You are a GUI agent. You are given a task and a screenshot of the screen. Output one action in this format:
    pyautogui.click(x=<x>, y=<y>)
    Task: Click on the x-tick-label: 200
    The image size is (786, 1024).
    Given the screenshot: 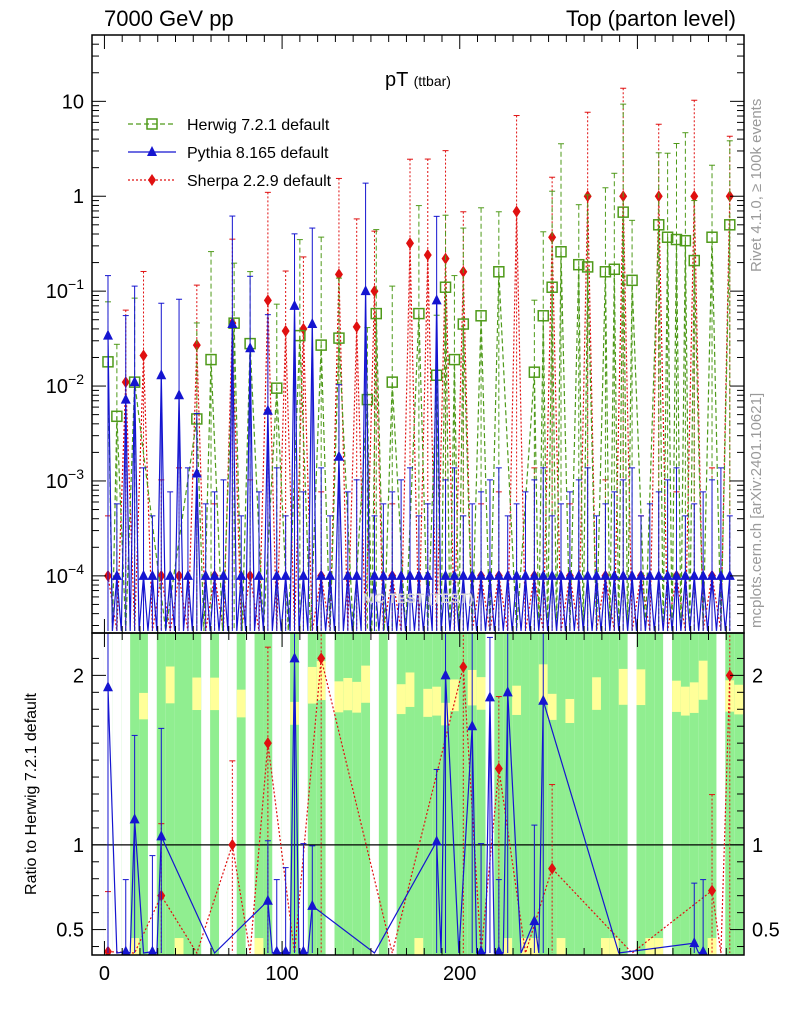 What is the action you would take?
    pyautogui.click(x=459, y=974)
    